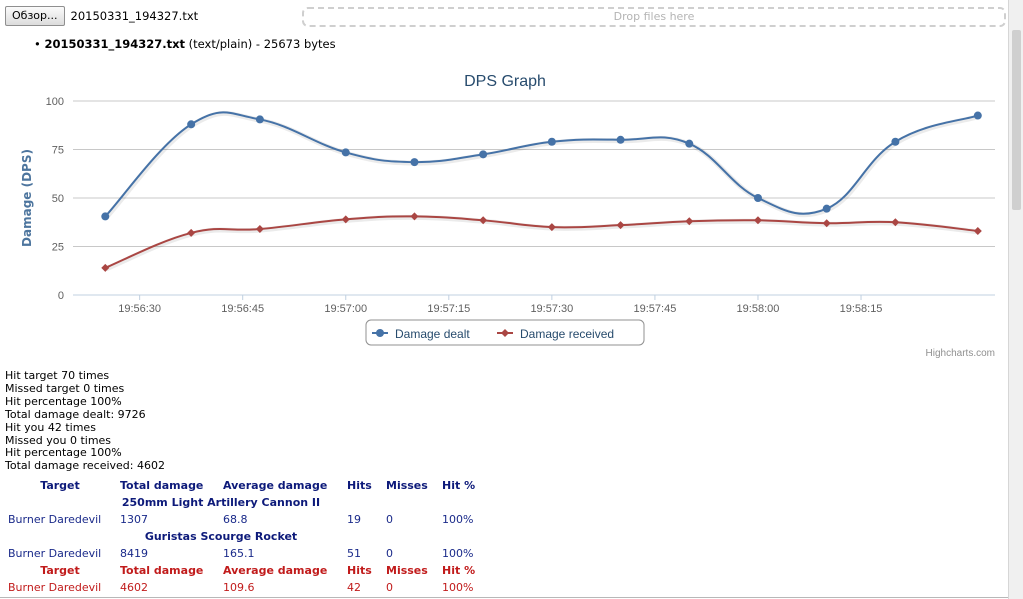  What do you see at coordinates (239, 553) in the screenshot?
I see `table-cell: 165.1` at bounding box center [239, 553].